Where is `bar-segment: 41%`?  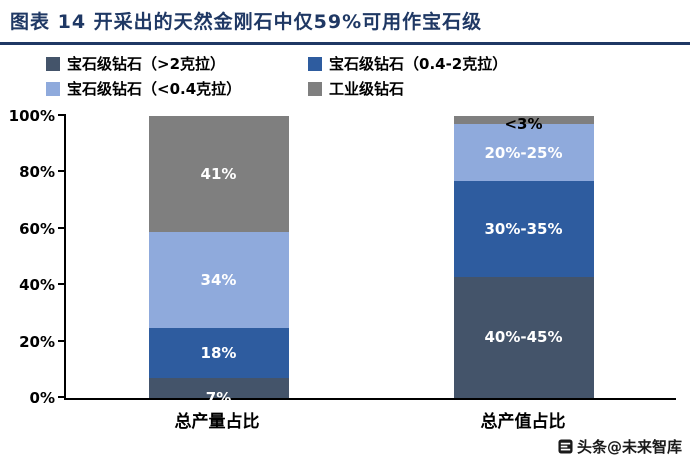 bar-segment: 41% is located at coordinates (218, 174).